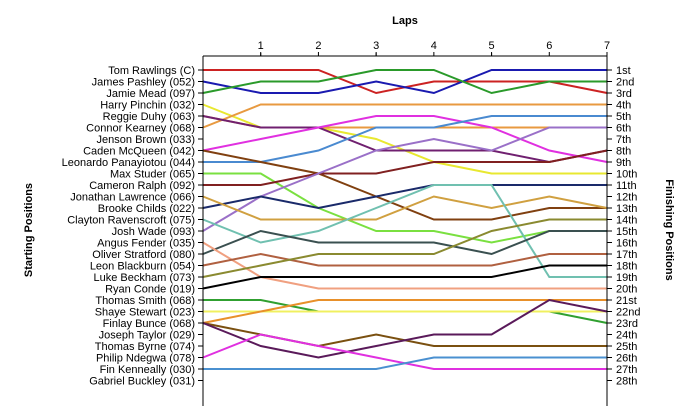 The image size is (700, 420). Describe the element at coordinates (128, 163) in the screenshot. I see `starting-position-label: Leonardo Panayiotou (044)` at that location.